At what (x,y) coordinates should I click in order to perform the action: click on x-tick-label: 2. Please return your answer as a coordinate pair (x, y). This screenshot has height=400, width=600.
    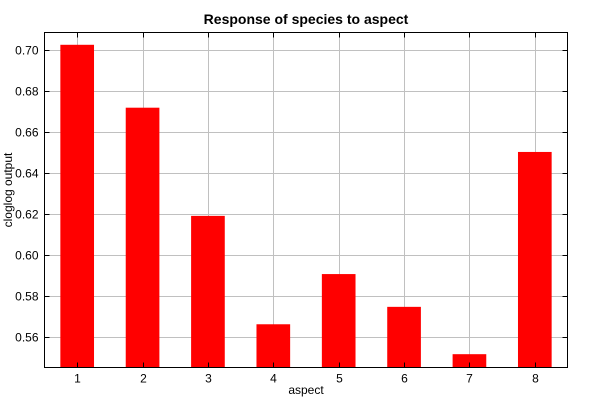
    Looking at the image, I should click on (143, 379).